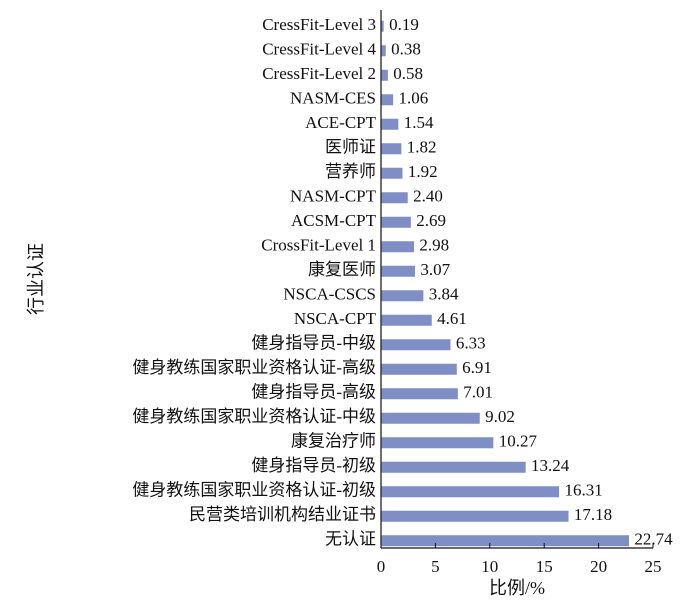  What do you see at coordinates (428, 196) in the screenshot?
I see `value-label: 2.40` at bounding box center [428, 196].